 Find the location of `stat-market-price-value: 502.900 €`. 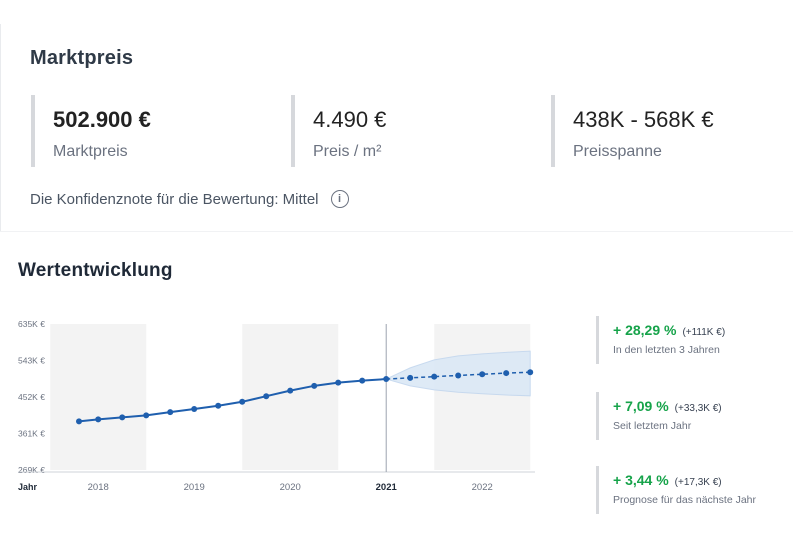

stat-market-price-value: 502.900 € is located at coordinates (102, 119).